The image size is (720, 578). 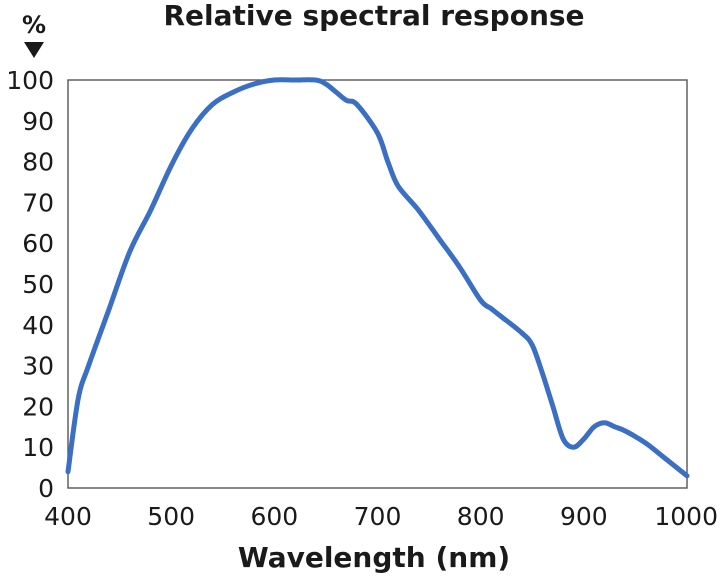 I want to click on chart-title: Relative spectral response, so click(x=373, y=16).